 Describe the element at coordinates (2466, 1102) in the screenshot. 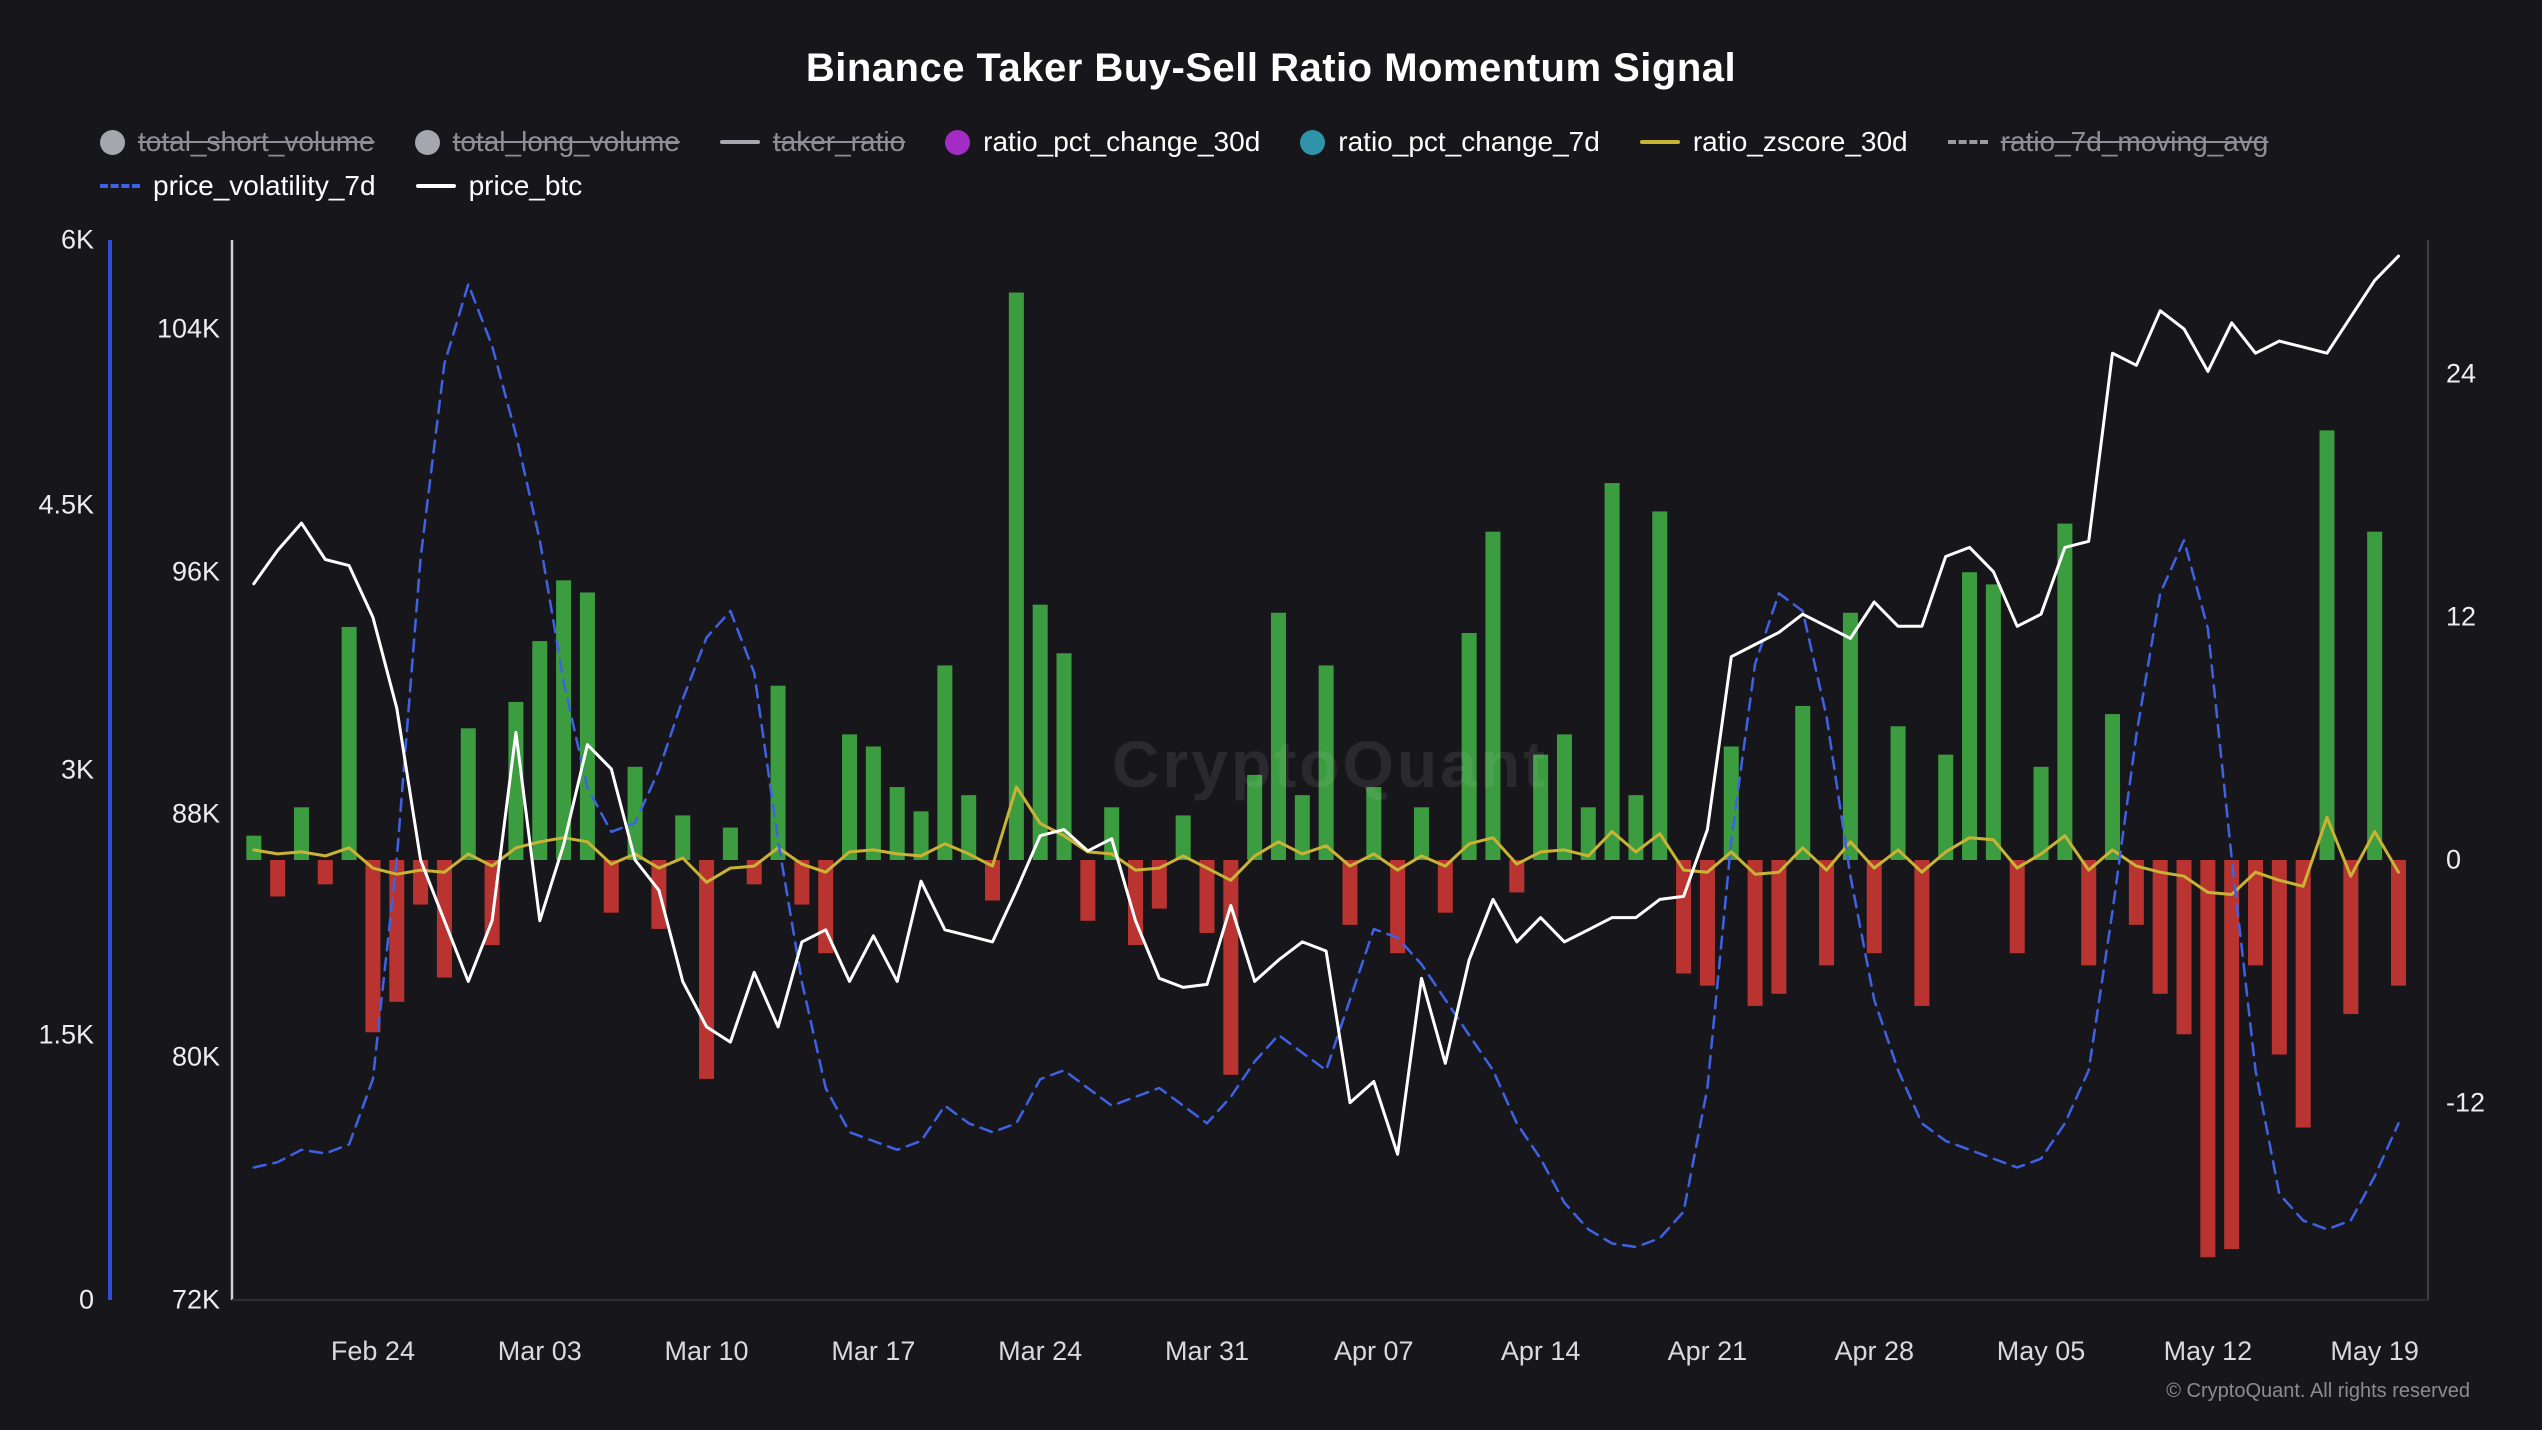

I see `y-tick-pct: -12` at that location.